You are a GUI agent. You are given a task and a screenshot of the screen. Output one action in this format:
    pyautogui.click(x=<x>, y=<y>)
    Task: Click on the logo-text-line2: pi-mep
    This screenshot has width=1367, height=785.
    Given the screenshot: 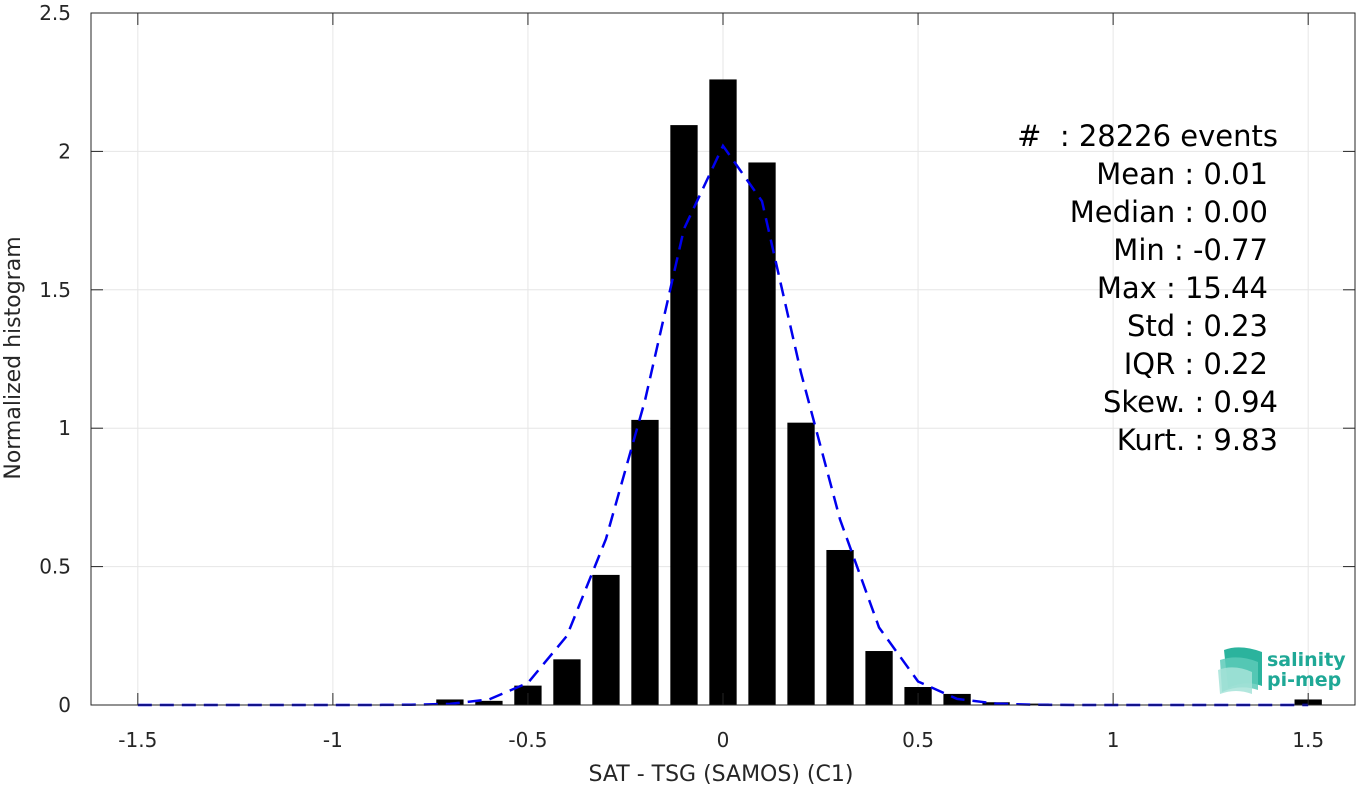 What is the action you would take?
    pyautogui.click(x=1304, y=680)
    